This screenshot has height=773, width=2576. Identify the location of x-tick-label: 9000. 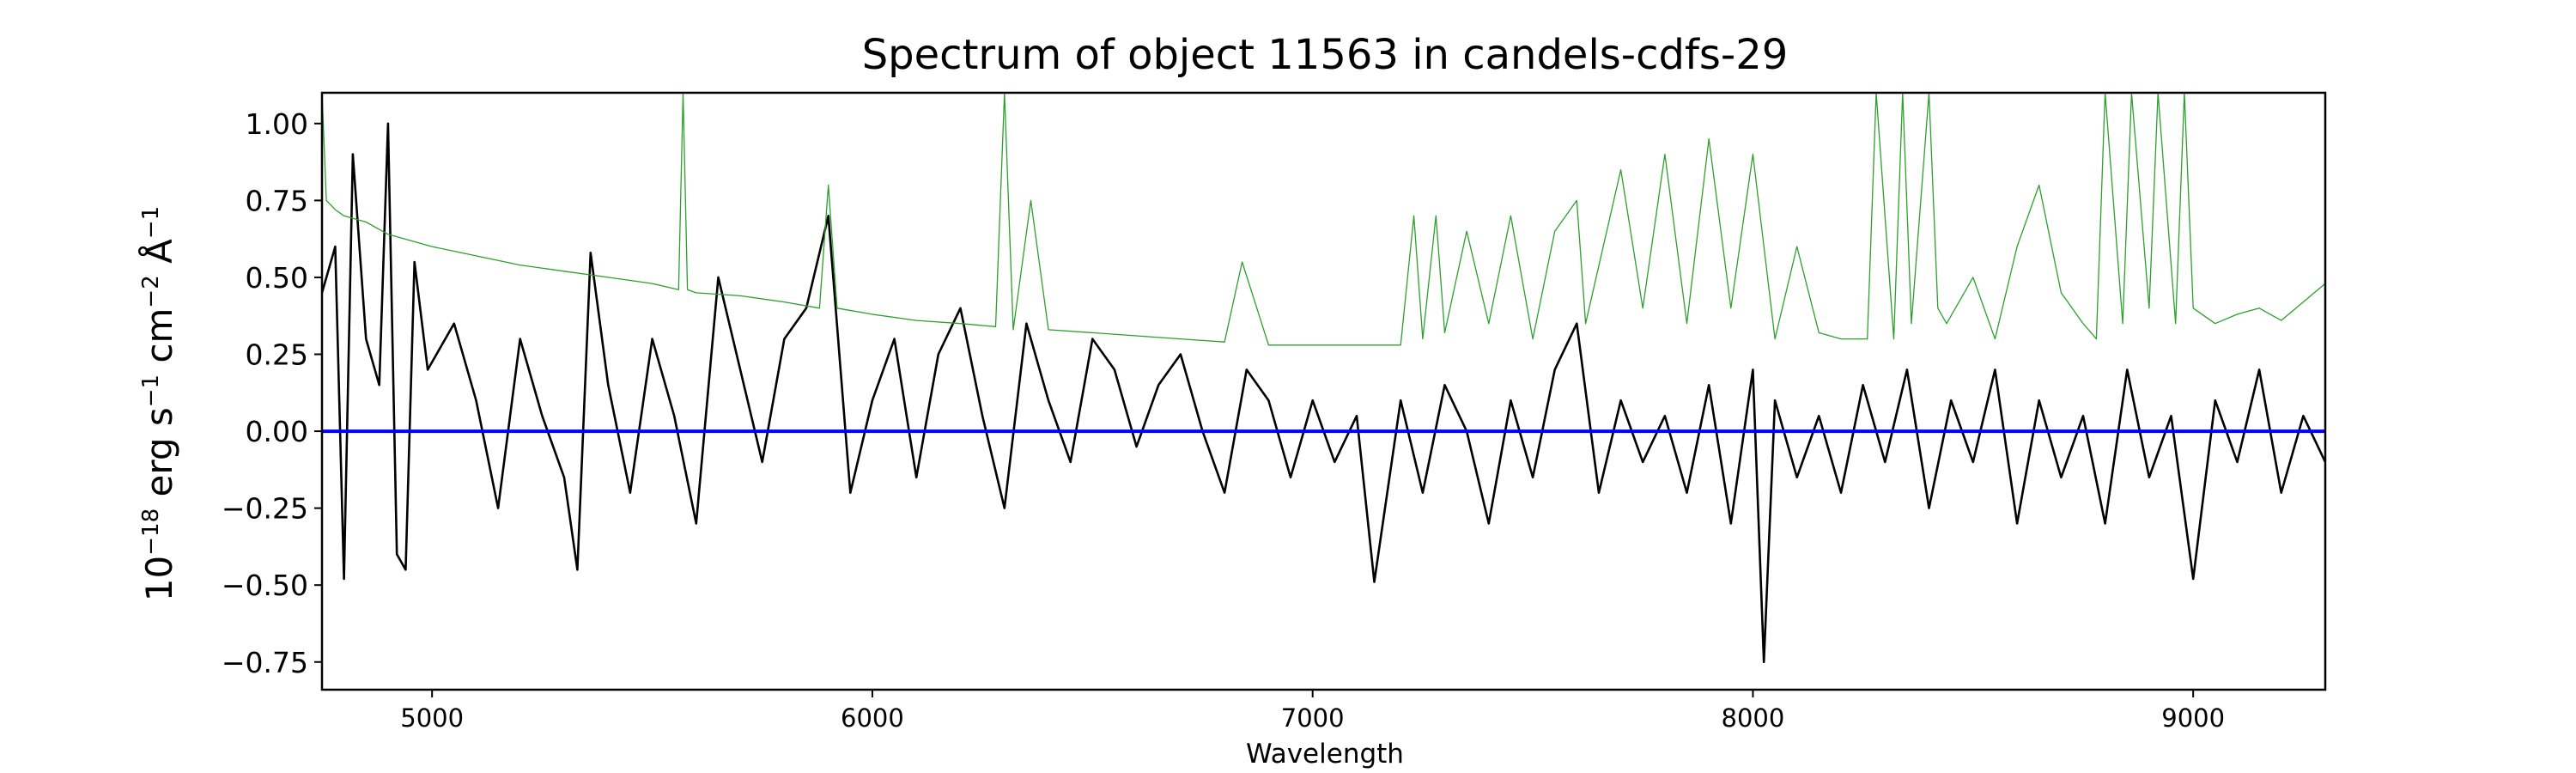
(2193, 718).